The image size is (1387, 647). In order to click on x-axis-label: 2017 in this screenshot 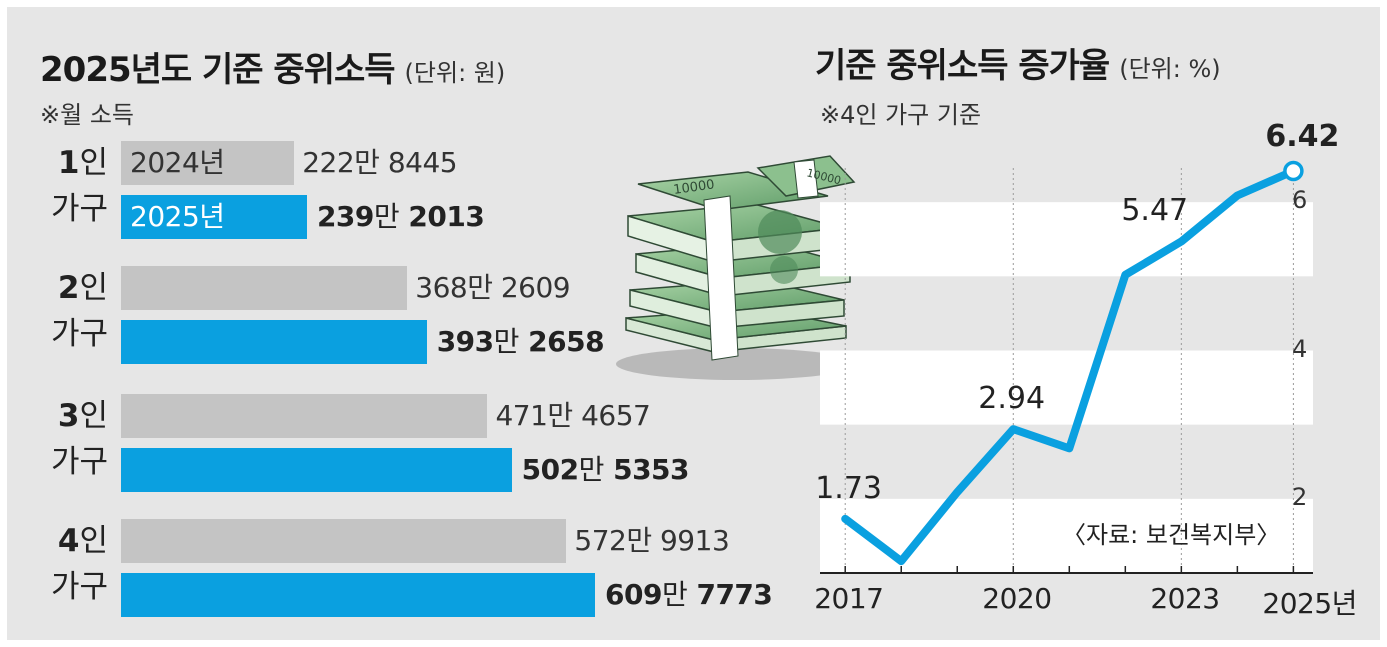, I will do `click(849, 598)`.